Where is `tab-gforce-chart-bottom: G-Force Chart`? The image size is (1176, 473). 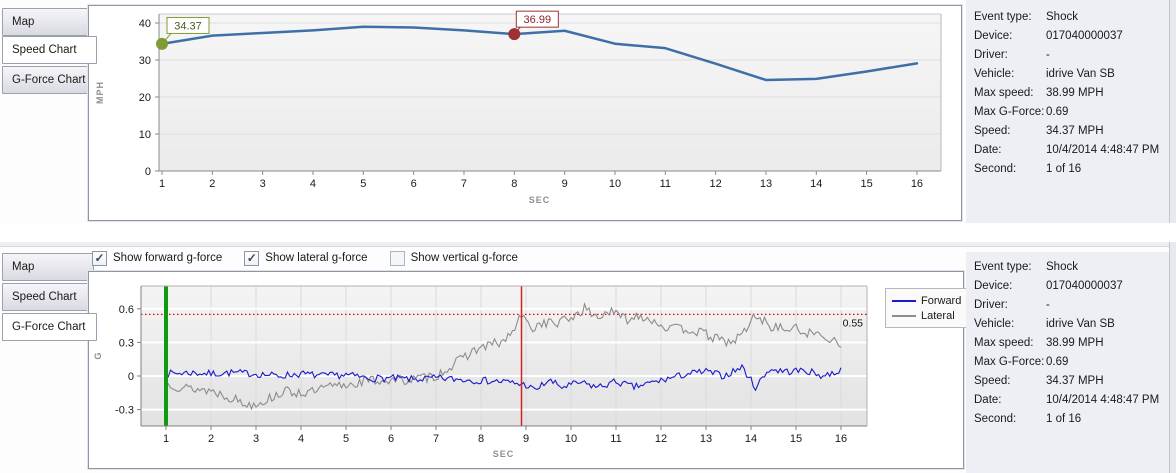
tab-gforce-chart-bottom: G-Force Chart is located at coordinates (49, 327).